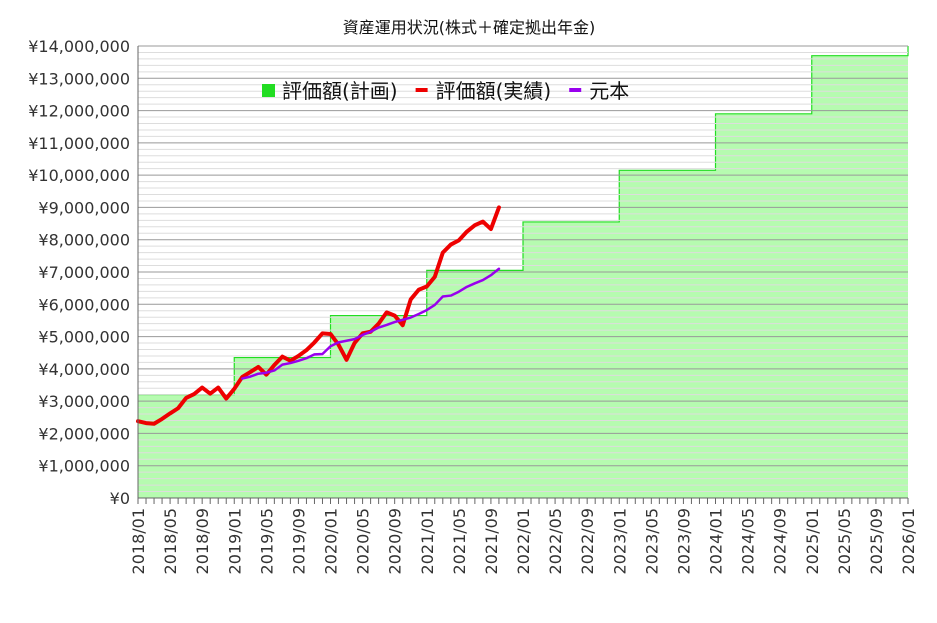  I want to click on y-tick-label: ¥7,000,000, so click(84, 272).